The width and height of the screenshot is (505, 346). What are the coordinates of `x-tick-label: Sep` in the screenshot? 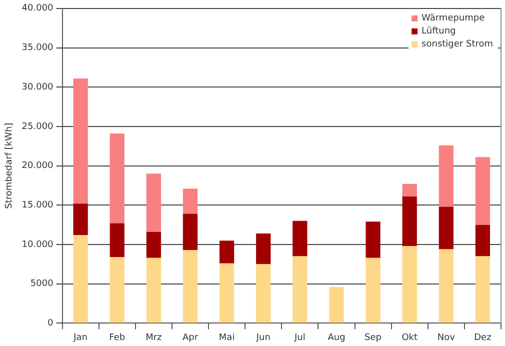 It's located at (373, 337).